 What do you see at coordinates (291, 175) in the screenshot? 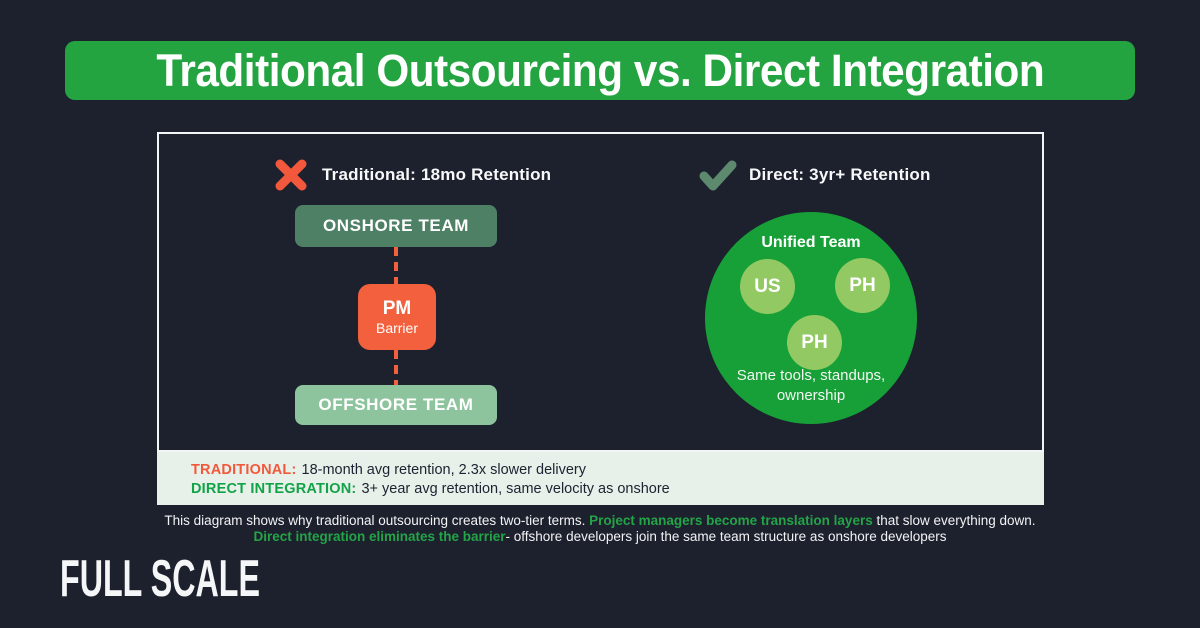
I see `x-icon` at bounding box center [291, 175].